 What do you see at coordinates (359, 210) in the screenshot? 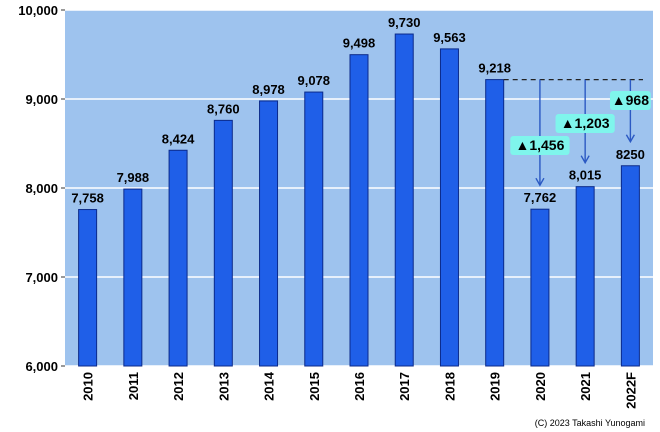
I see `bar-2016` at bounding box center [359, 210].